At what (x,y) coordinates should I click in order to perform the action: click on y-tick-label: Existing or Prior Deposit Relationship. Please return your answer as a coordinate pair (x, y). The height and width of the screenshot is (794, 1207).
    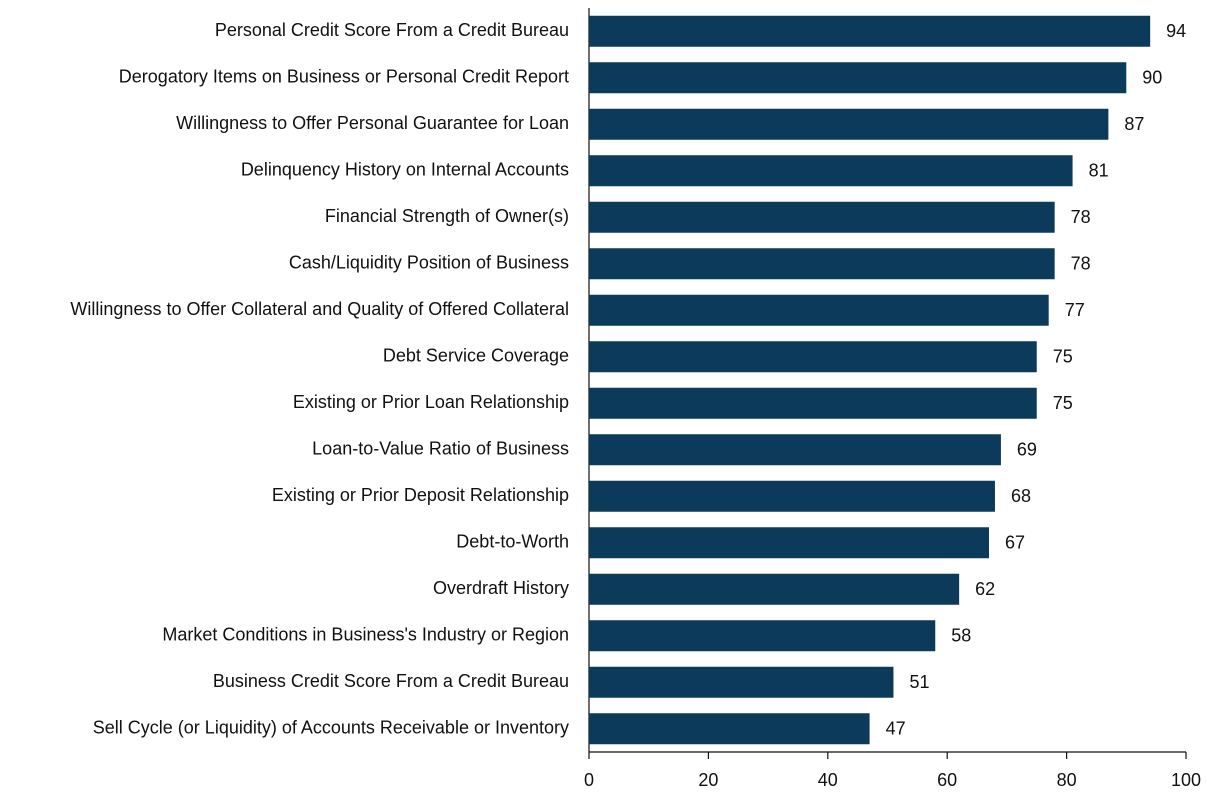
    Looking at the image, I should click on (420, 495).